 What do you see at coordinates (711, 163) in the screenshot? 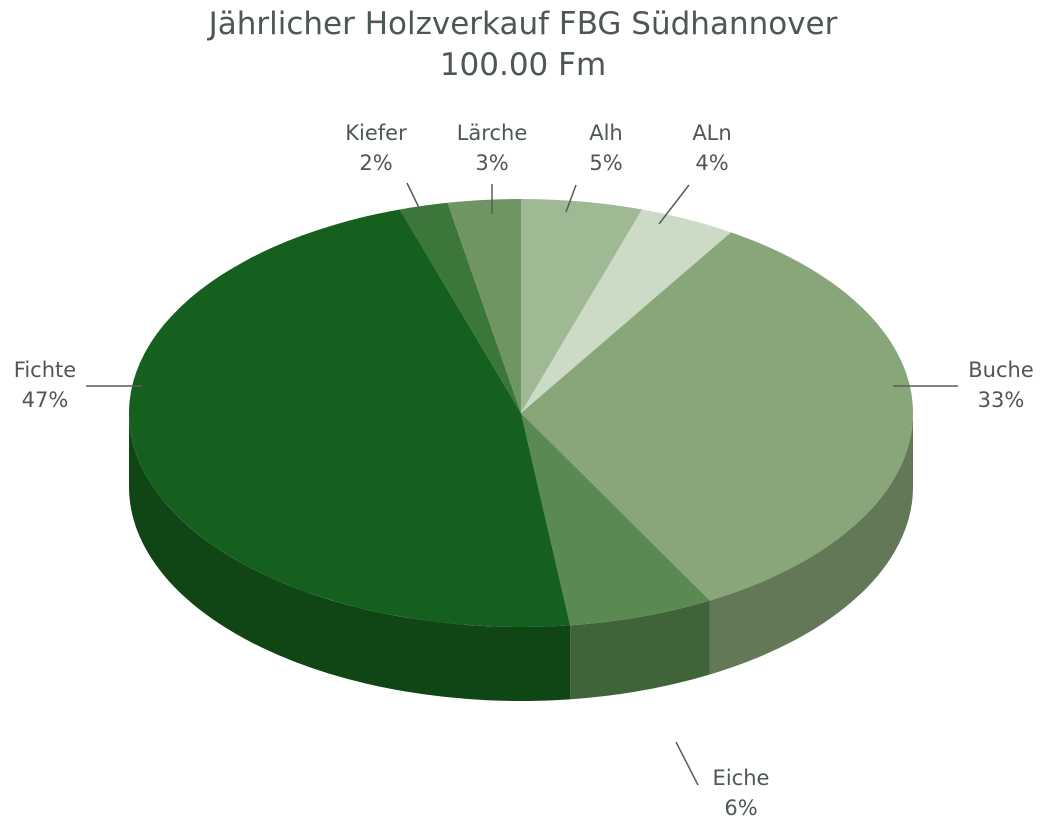
I see `slice-percent-aln: 4%` at bounding box center [711, 163].